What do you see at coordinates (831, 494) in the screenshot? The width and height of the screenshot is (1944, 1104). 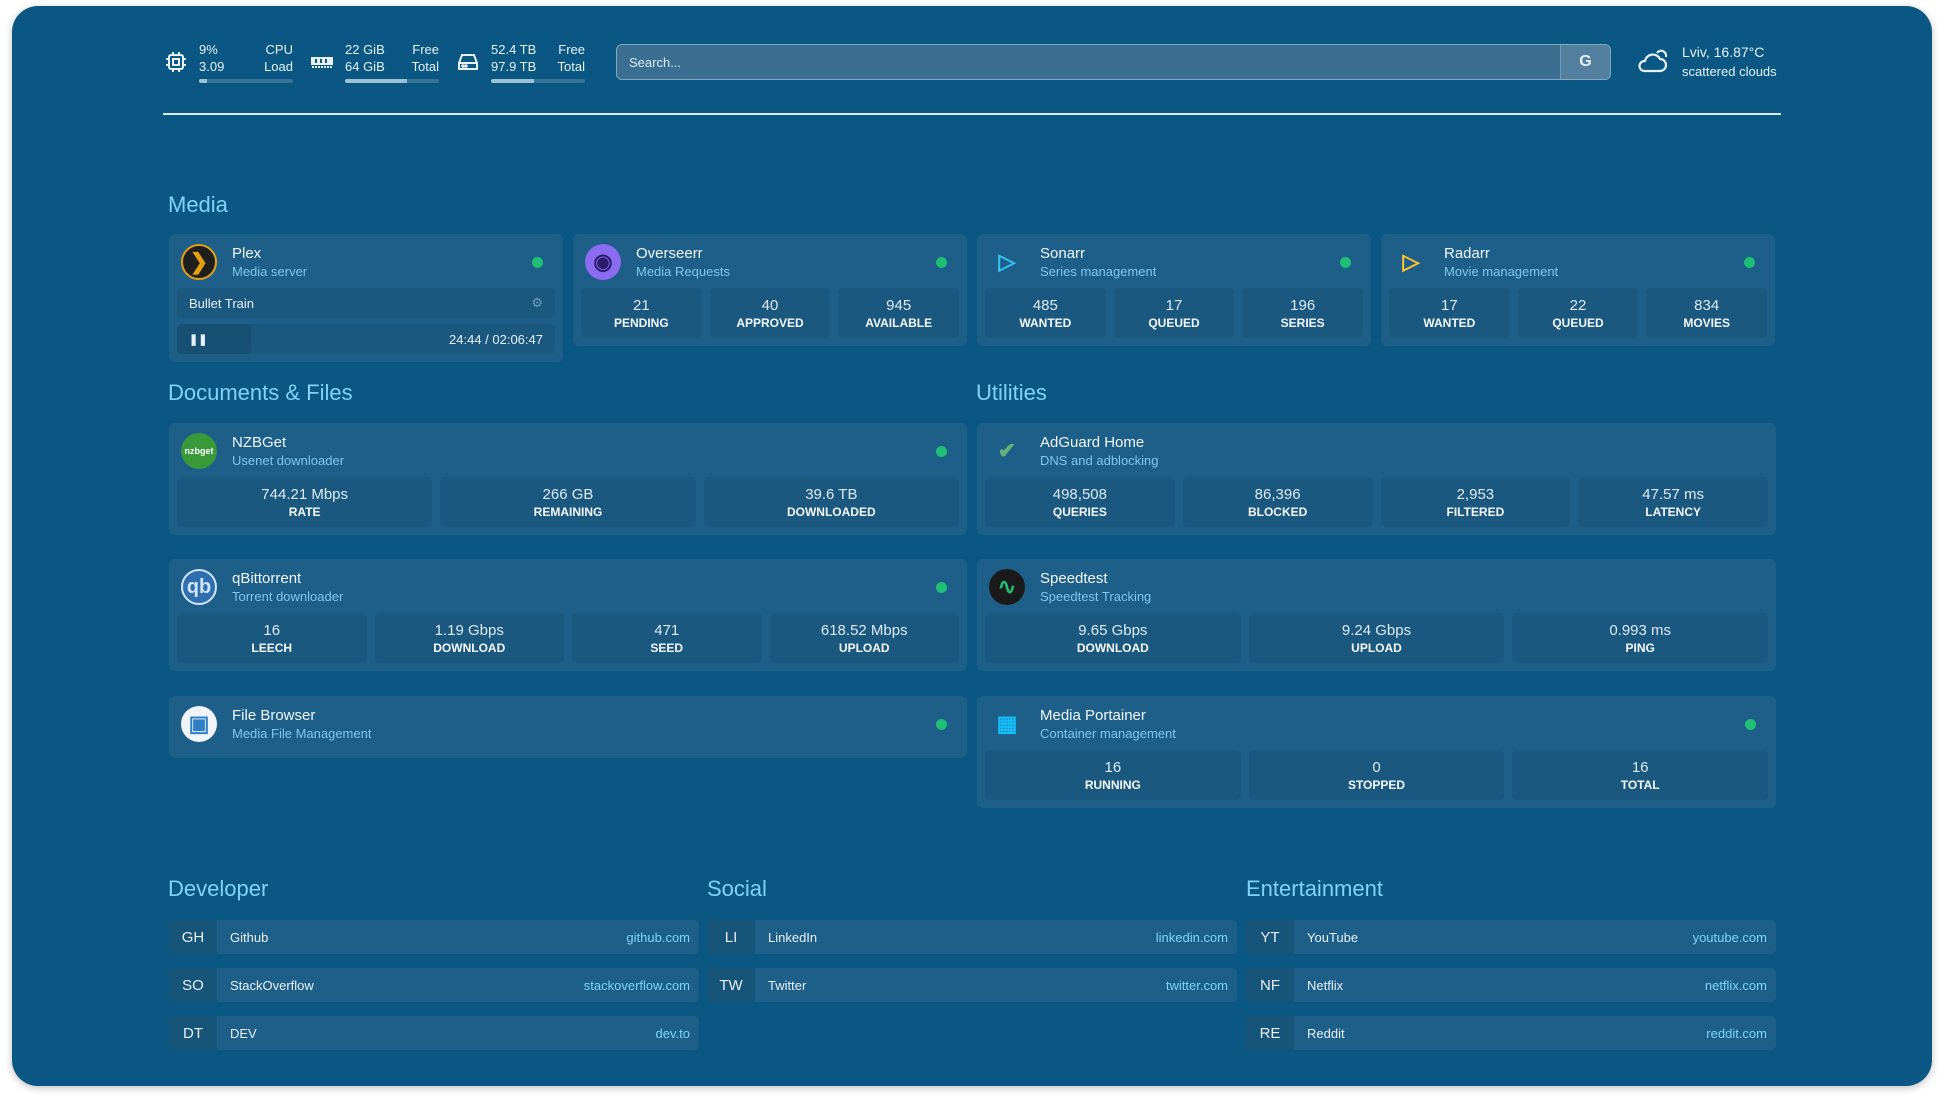 I see `stat-value: 39.6 TB` at bounding box center [831, 494].